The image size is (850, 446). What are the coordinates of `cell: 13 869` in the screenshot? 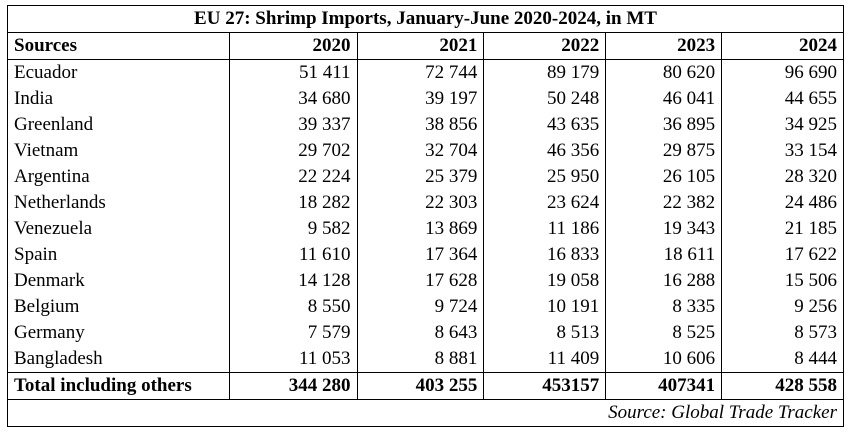 It's located at (420, 229).